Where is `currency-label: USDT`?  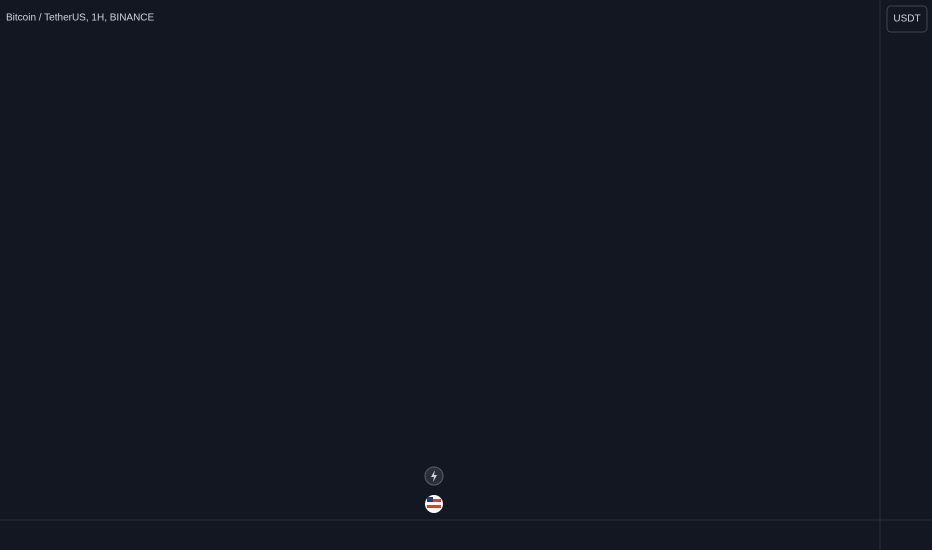
currency-label: USDT is located at coordinates (906, 19).